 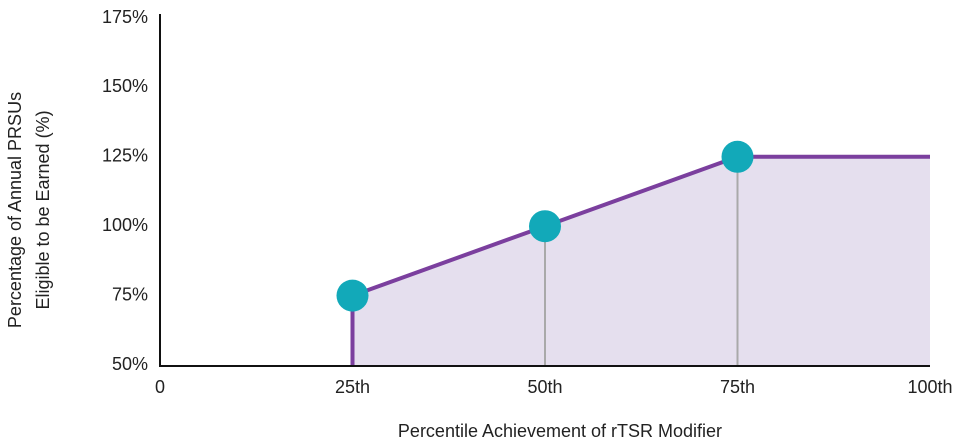 I want to click on x-tick-label: 50th, so click(x=544, y=387).